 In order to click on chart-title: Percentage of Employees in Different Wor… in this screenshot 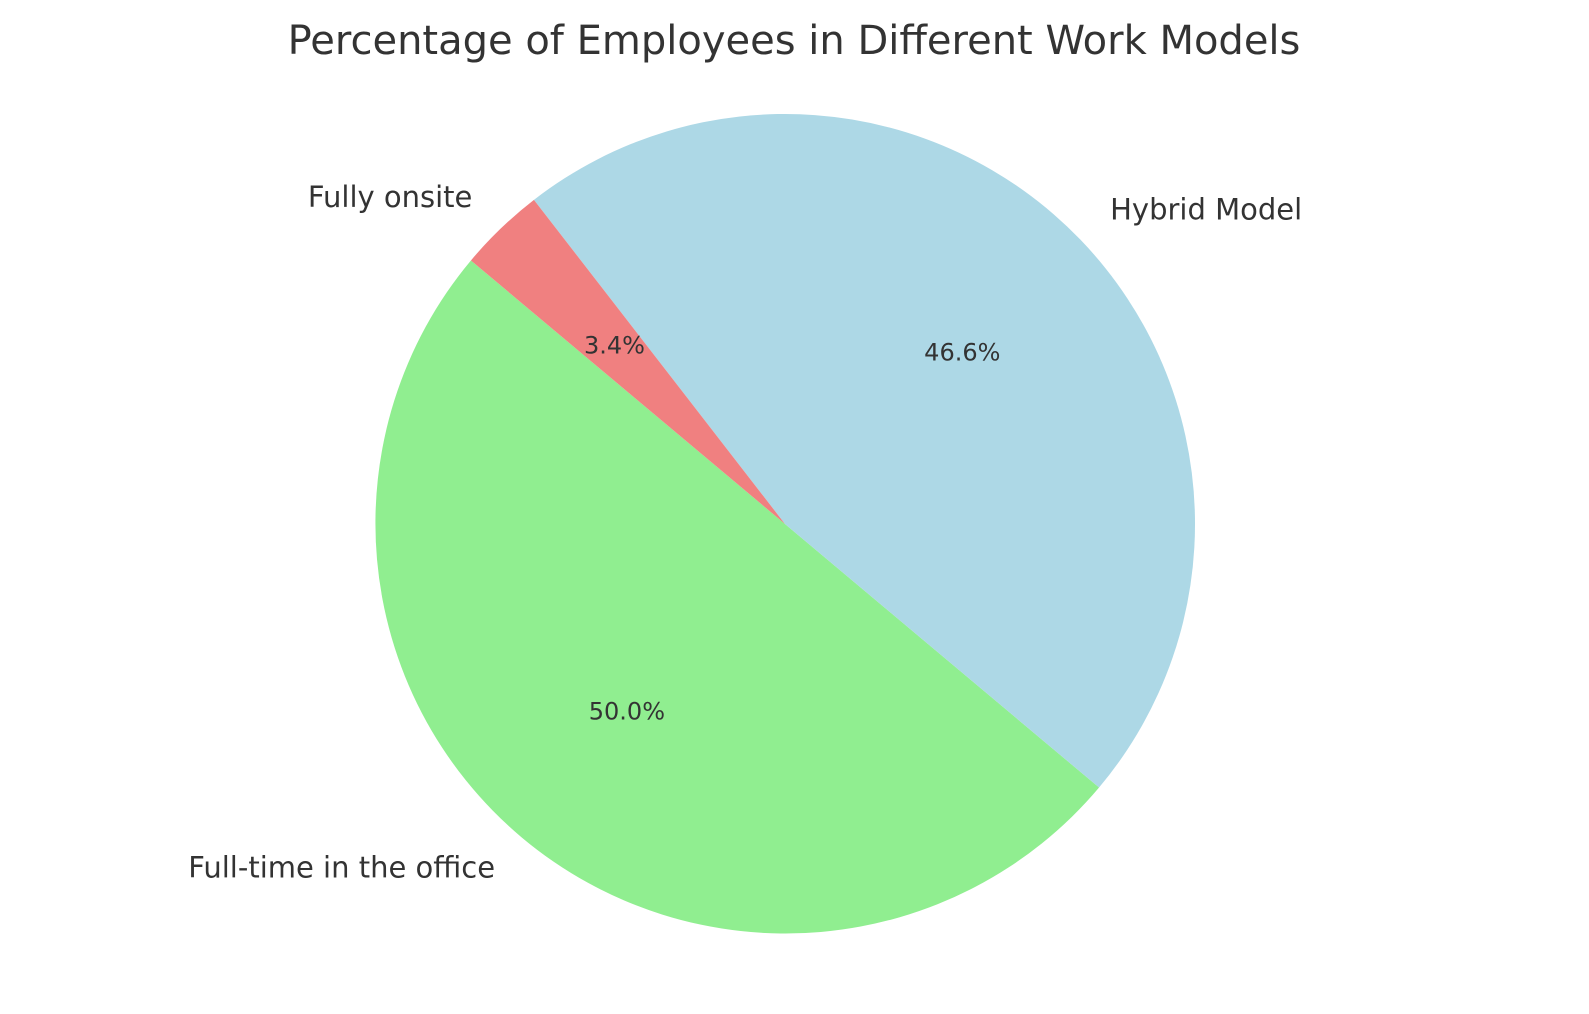, I will do `click(794, 41)`.